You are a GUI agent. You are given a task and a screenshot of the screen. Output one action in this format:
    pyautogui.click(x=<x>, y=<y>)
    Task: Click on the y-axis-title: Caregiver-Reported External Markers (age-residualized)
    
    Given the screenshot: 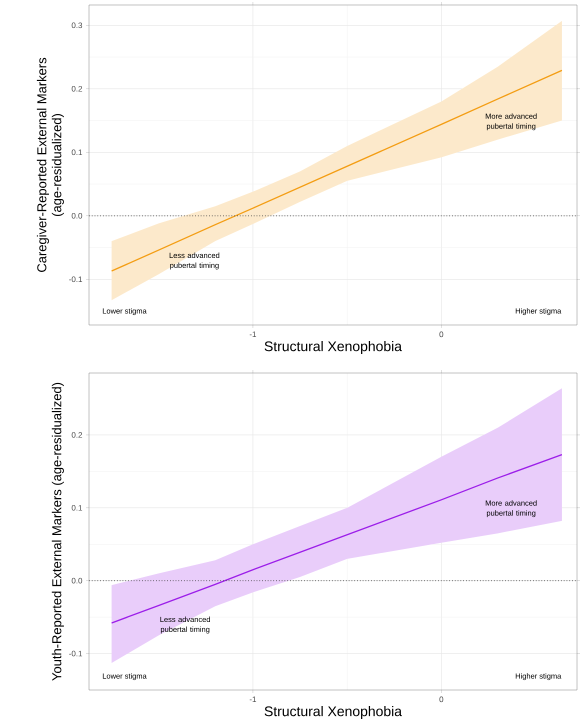 What is the action you would take?
    pyautogui.click(x=50, y=165)
    